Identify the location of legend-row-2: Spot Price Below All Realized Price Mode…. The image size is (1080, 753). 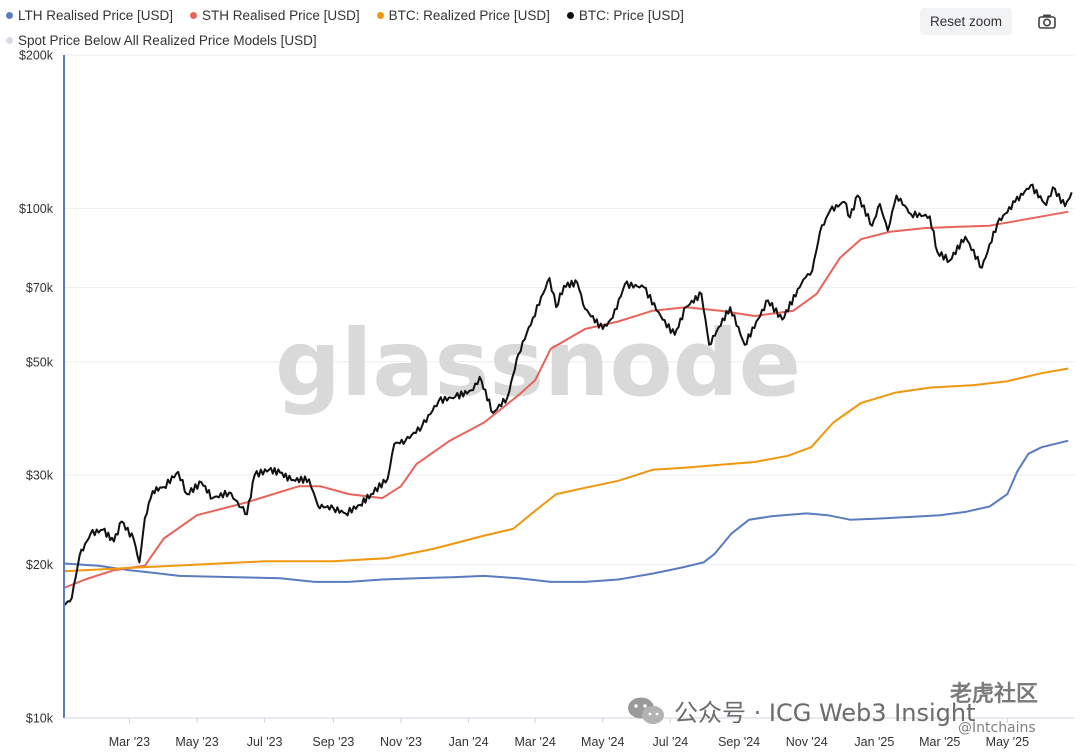
(446, 40).